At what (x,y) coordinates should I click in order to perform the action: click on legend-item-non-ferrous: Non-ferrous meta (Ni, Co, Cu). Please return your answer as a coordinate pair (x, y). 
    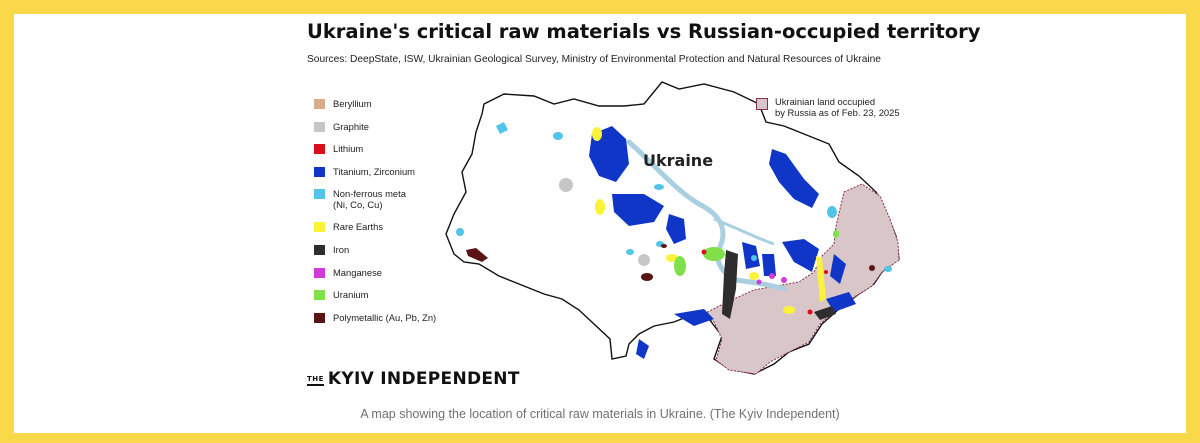
    Looking at the image, I should click on (399, 204).